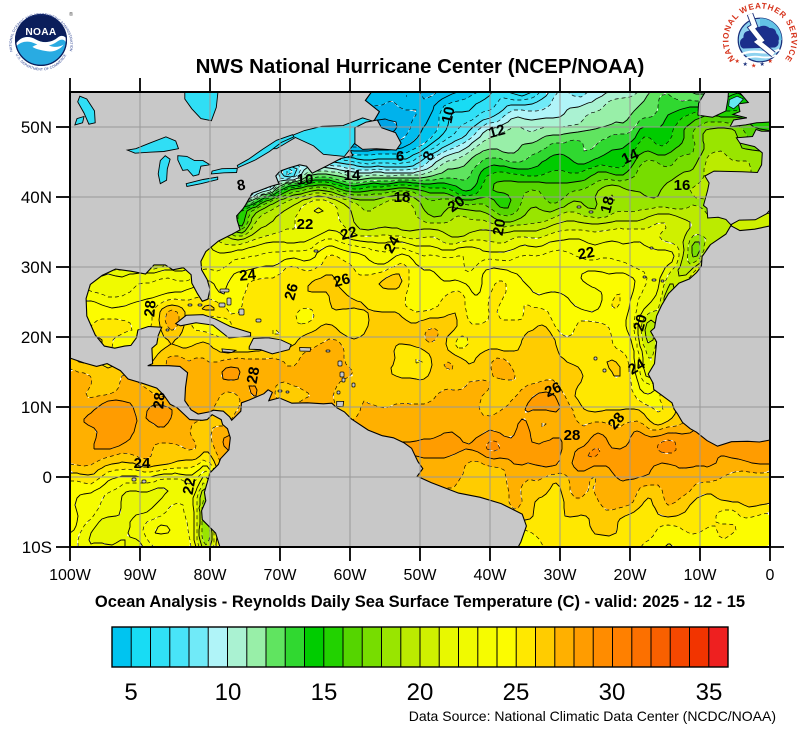 Image resolution: width=800 pixels, height=737 pixels. I want to click on svg-text: 80W, so click(211, 575).